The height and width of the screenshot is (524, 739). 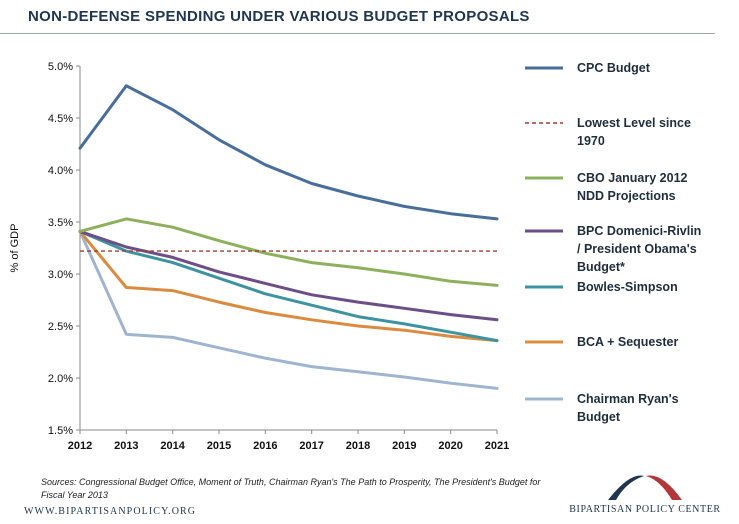 What do you see at coordinates (60, 119) in the screenshot?
I see `y-tick-label: 4.5%` at bounding box center [60, 119].